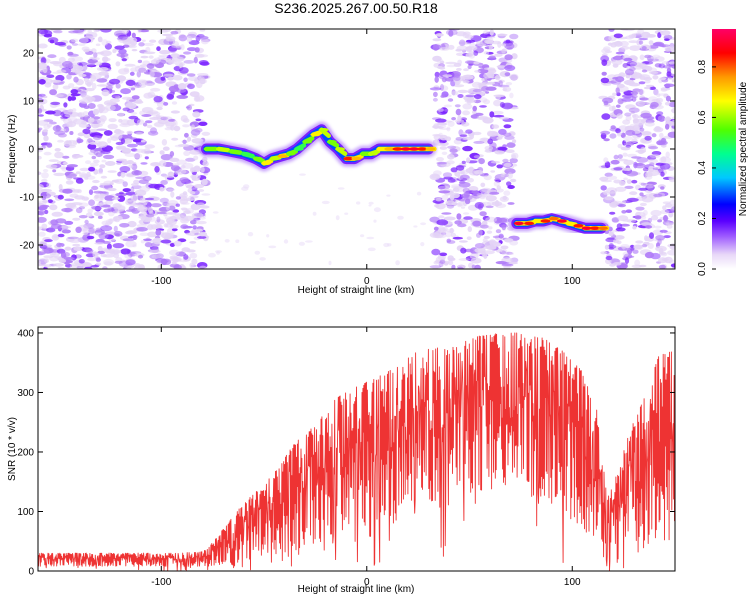  I want to click on colorbar-gradient, so click(724, 149).